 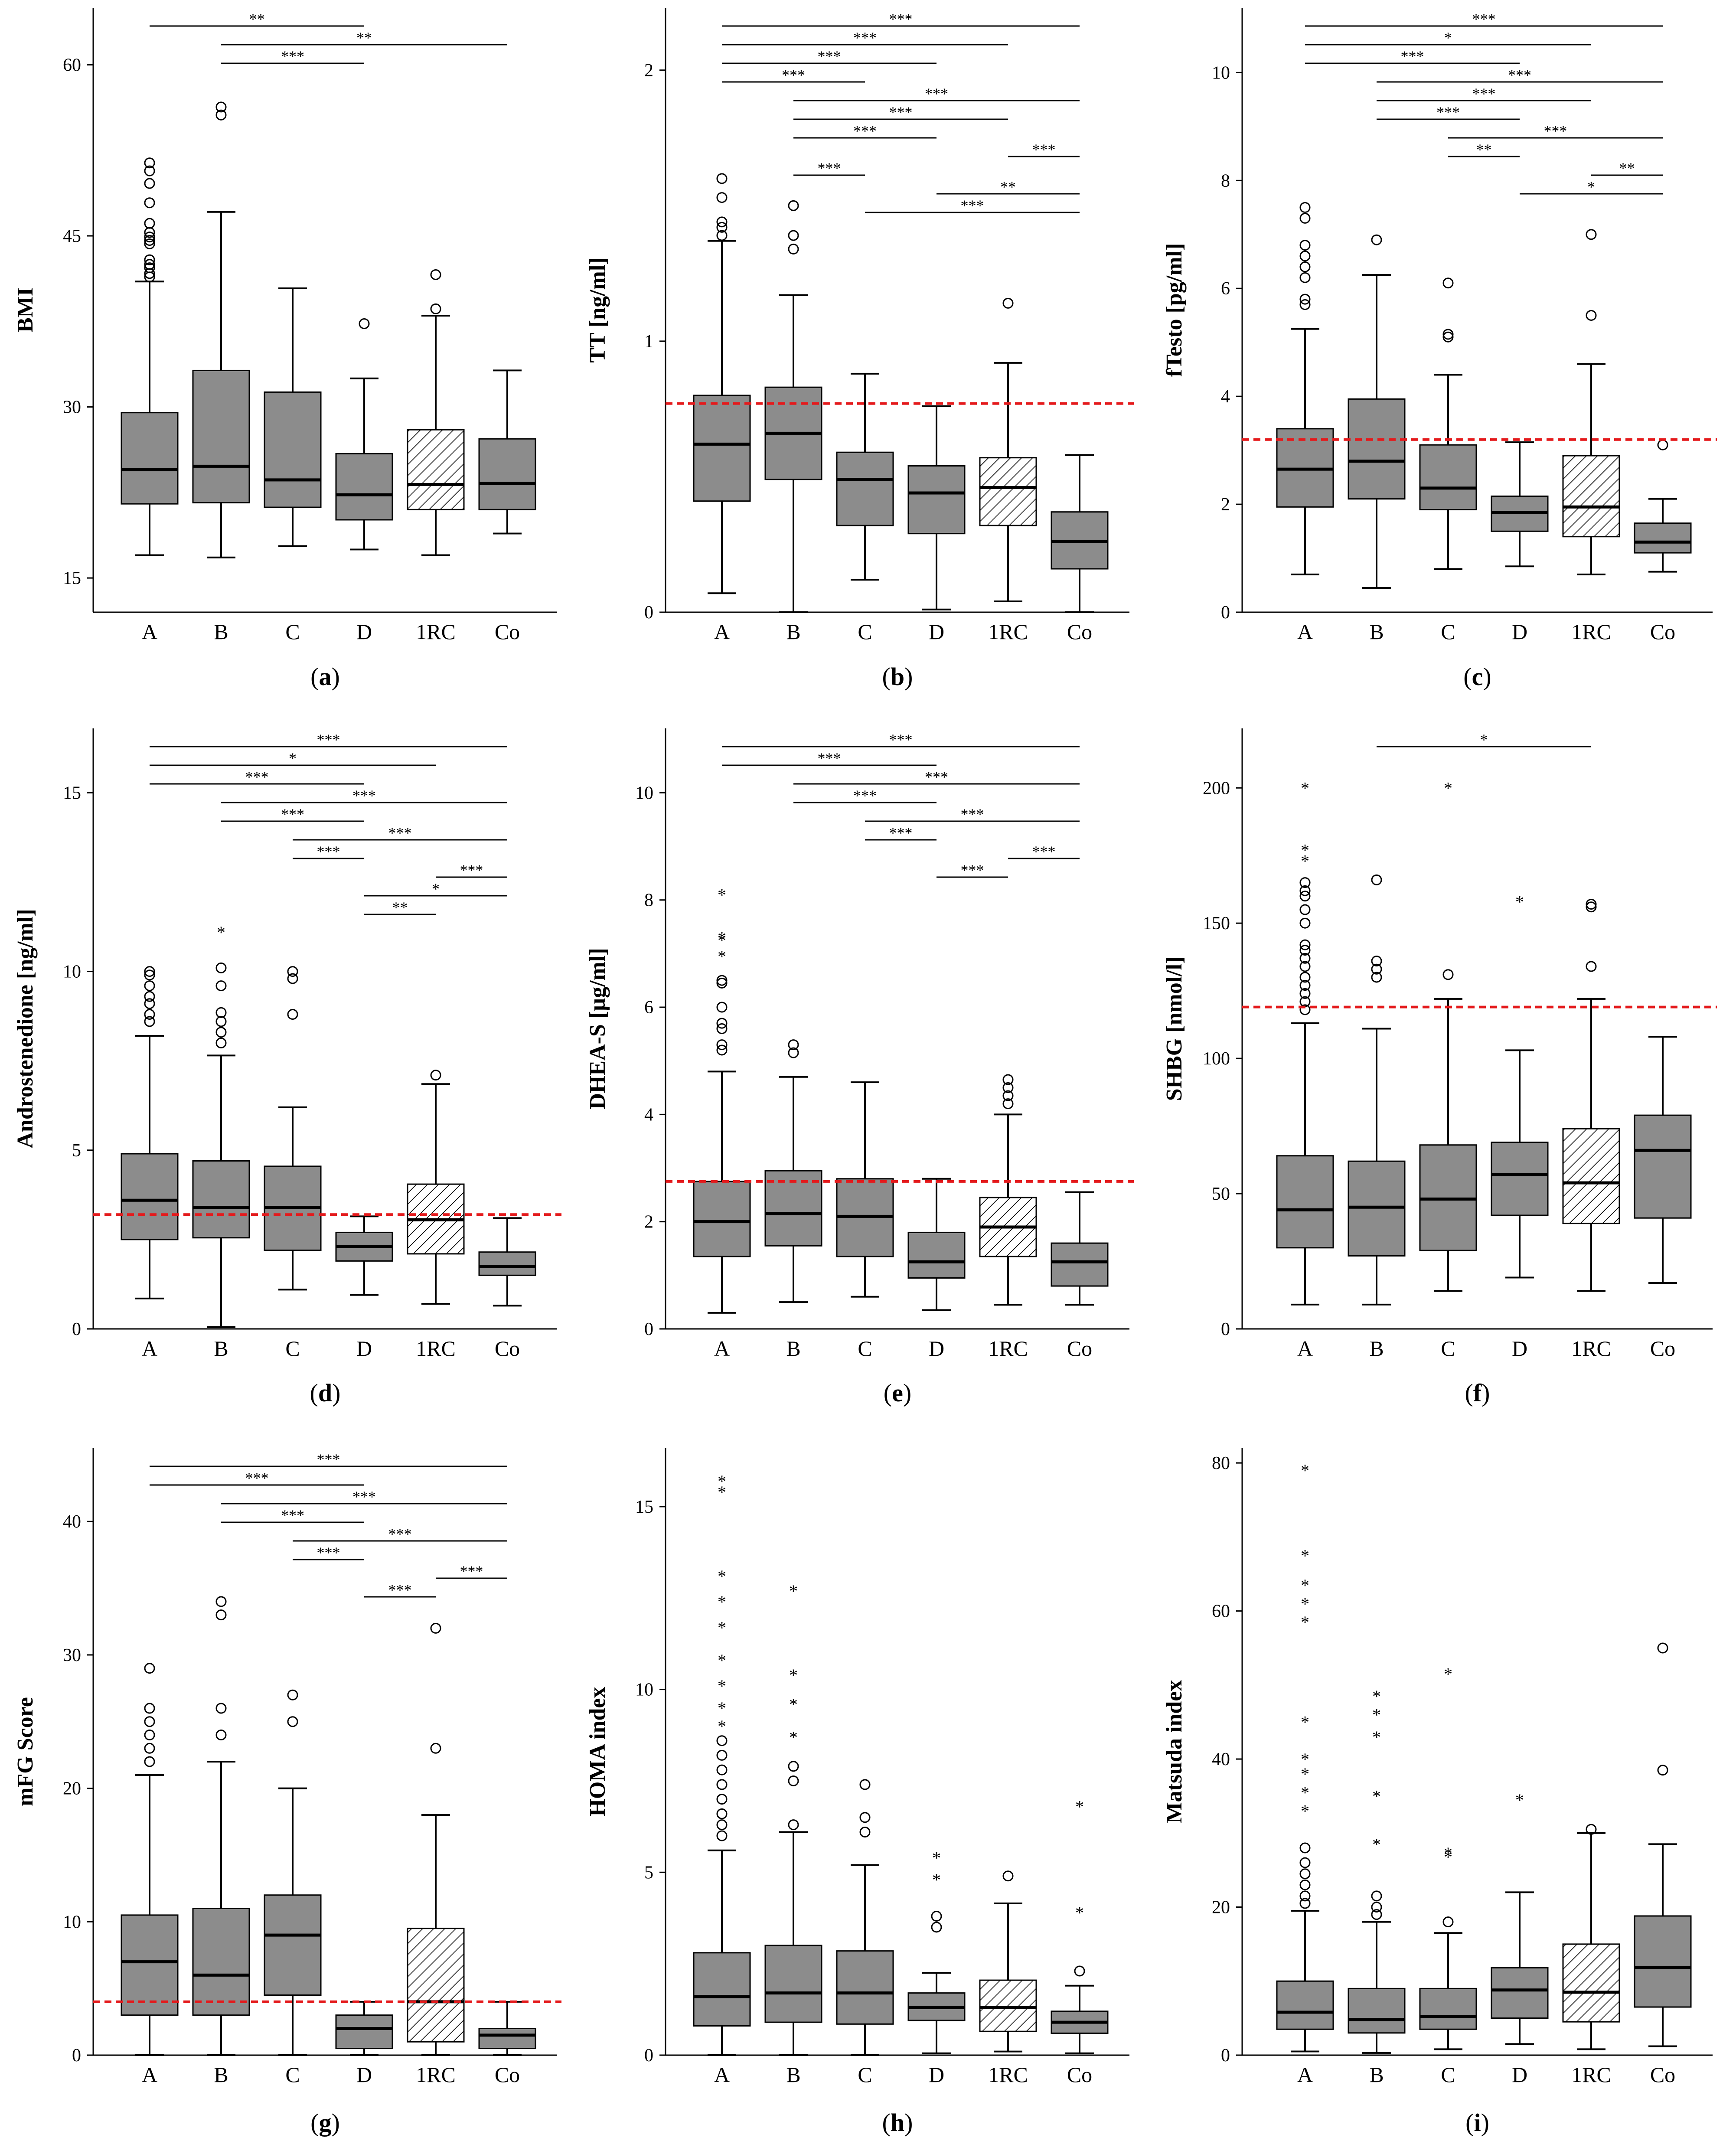 I want to click on y-tick-label: 50, so click(x=1221, y=1194).